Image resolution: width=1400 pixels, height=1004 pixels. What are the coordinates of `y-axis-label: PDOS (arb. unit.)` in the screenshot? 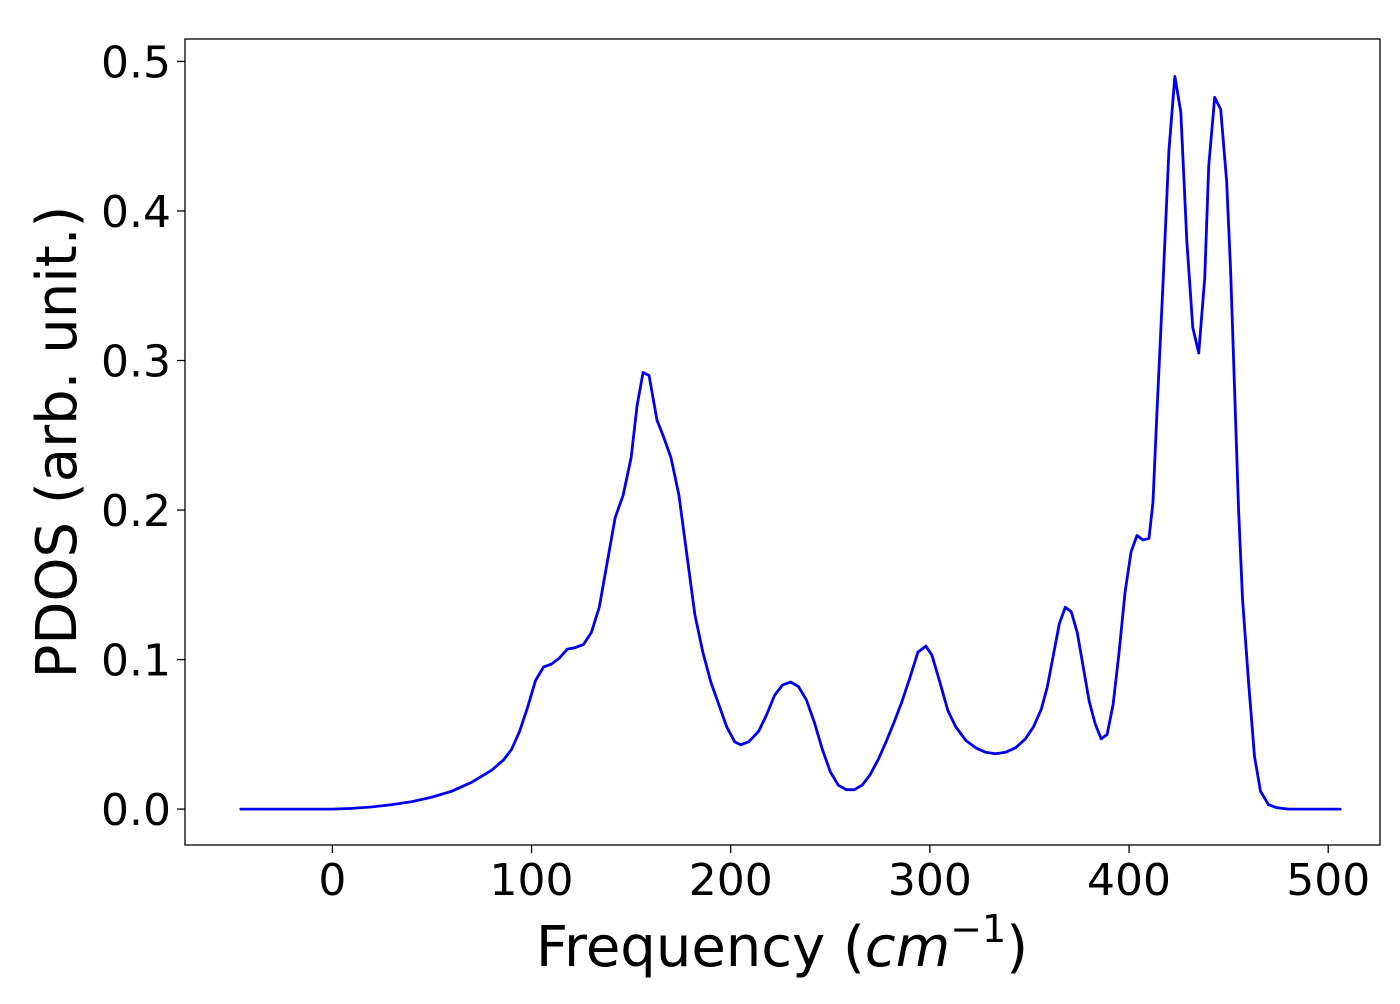 It's located at (57, 442).